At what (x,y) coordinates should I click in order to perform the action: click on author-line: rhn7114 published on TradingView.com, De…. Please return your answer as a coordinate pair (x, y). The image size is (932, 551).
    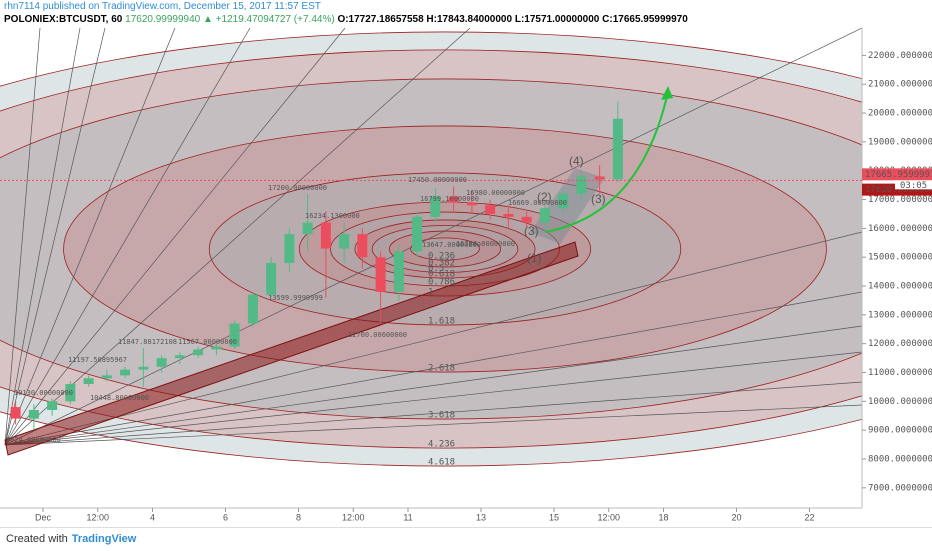
    Looking at the image, I should click on (162, 6).